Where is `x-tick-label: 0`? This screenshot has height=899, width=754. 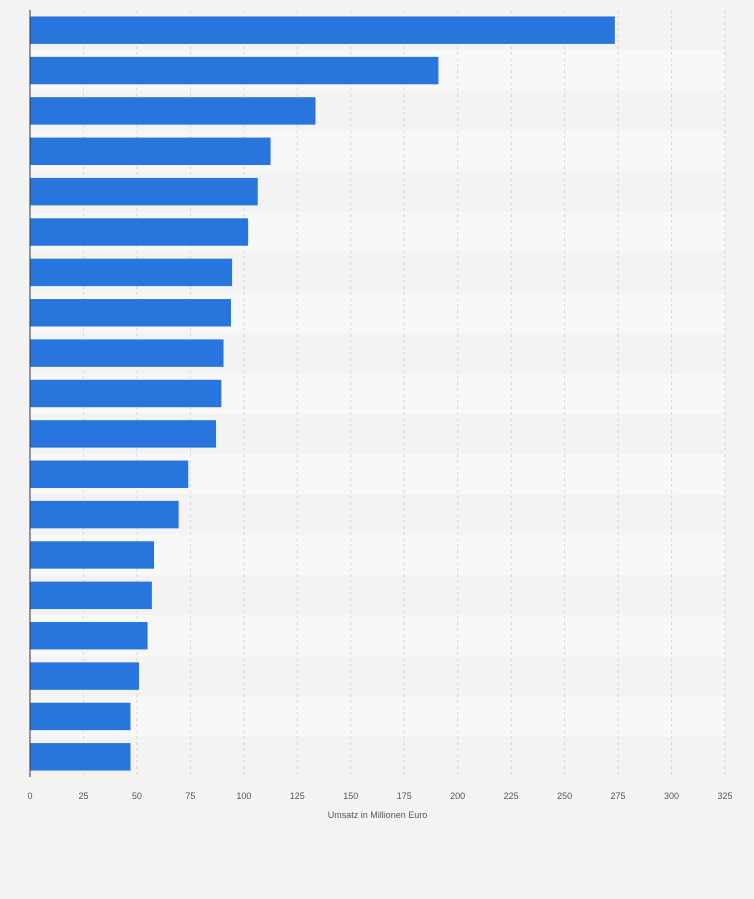
x-tick-label: 0 is located at coordinates (29, 796).